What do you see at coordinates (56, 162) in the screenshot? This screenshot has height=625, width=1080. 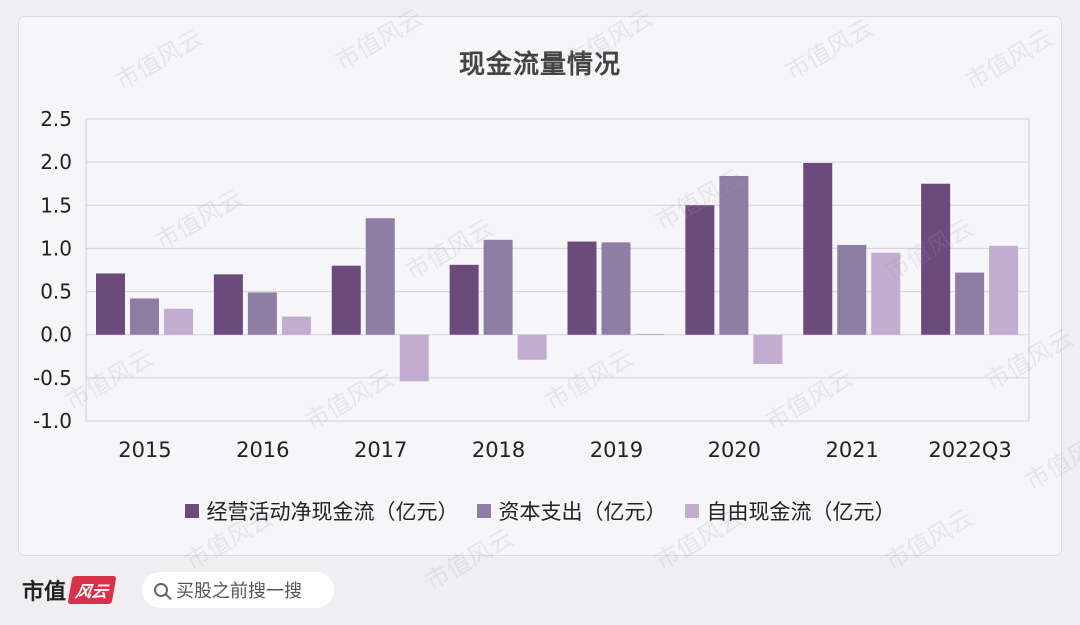 I see `y-tick-label: 2.0` at bounding box center [56, 162].